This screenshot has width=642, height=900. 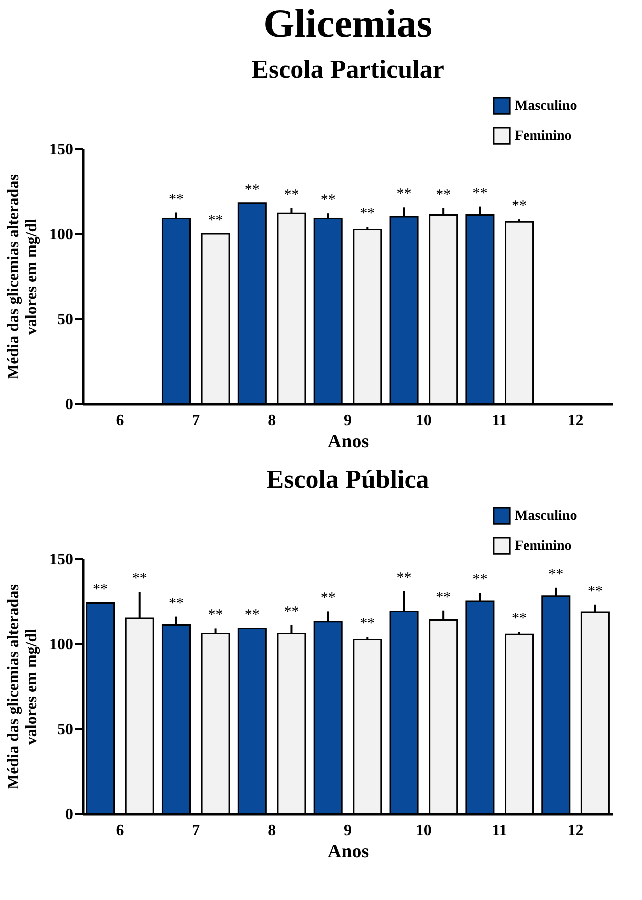 What do you see at coordinates (348, 69) in the screenshot?
I see `chart-subtitle: Escola Particular` at bounding box center [348, 69].